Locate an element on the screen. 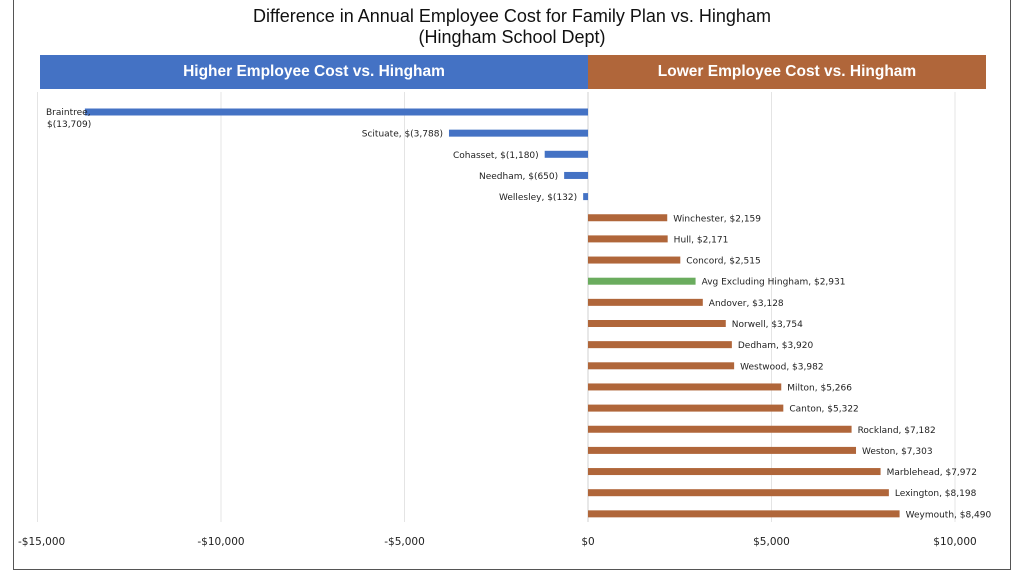  bar-hull is located at coordinates (628, 239).